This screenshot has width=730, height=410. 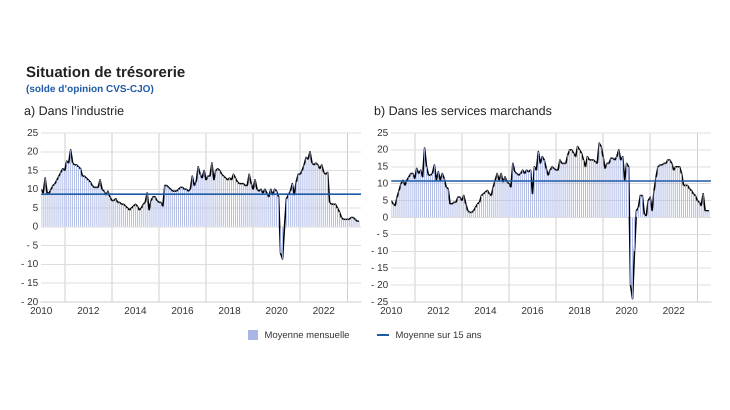 I want to click on y-tick-label: - 25, so click(x=379, y=302).